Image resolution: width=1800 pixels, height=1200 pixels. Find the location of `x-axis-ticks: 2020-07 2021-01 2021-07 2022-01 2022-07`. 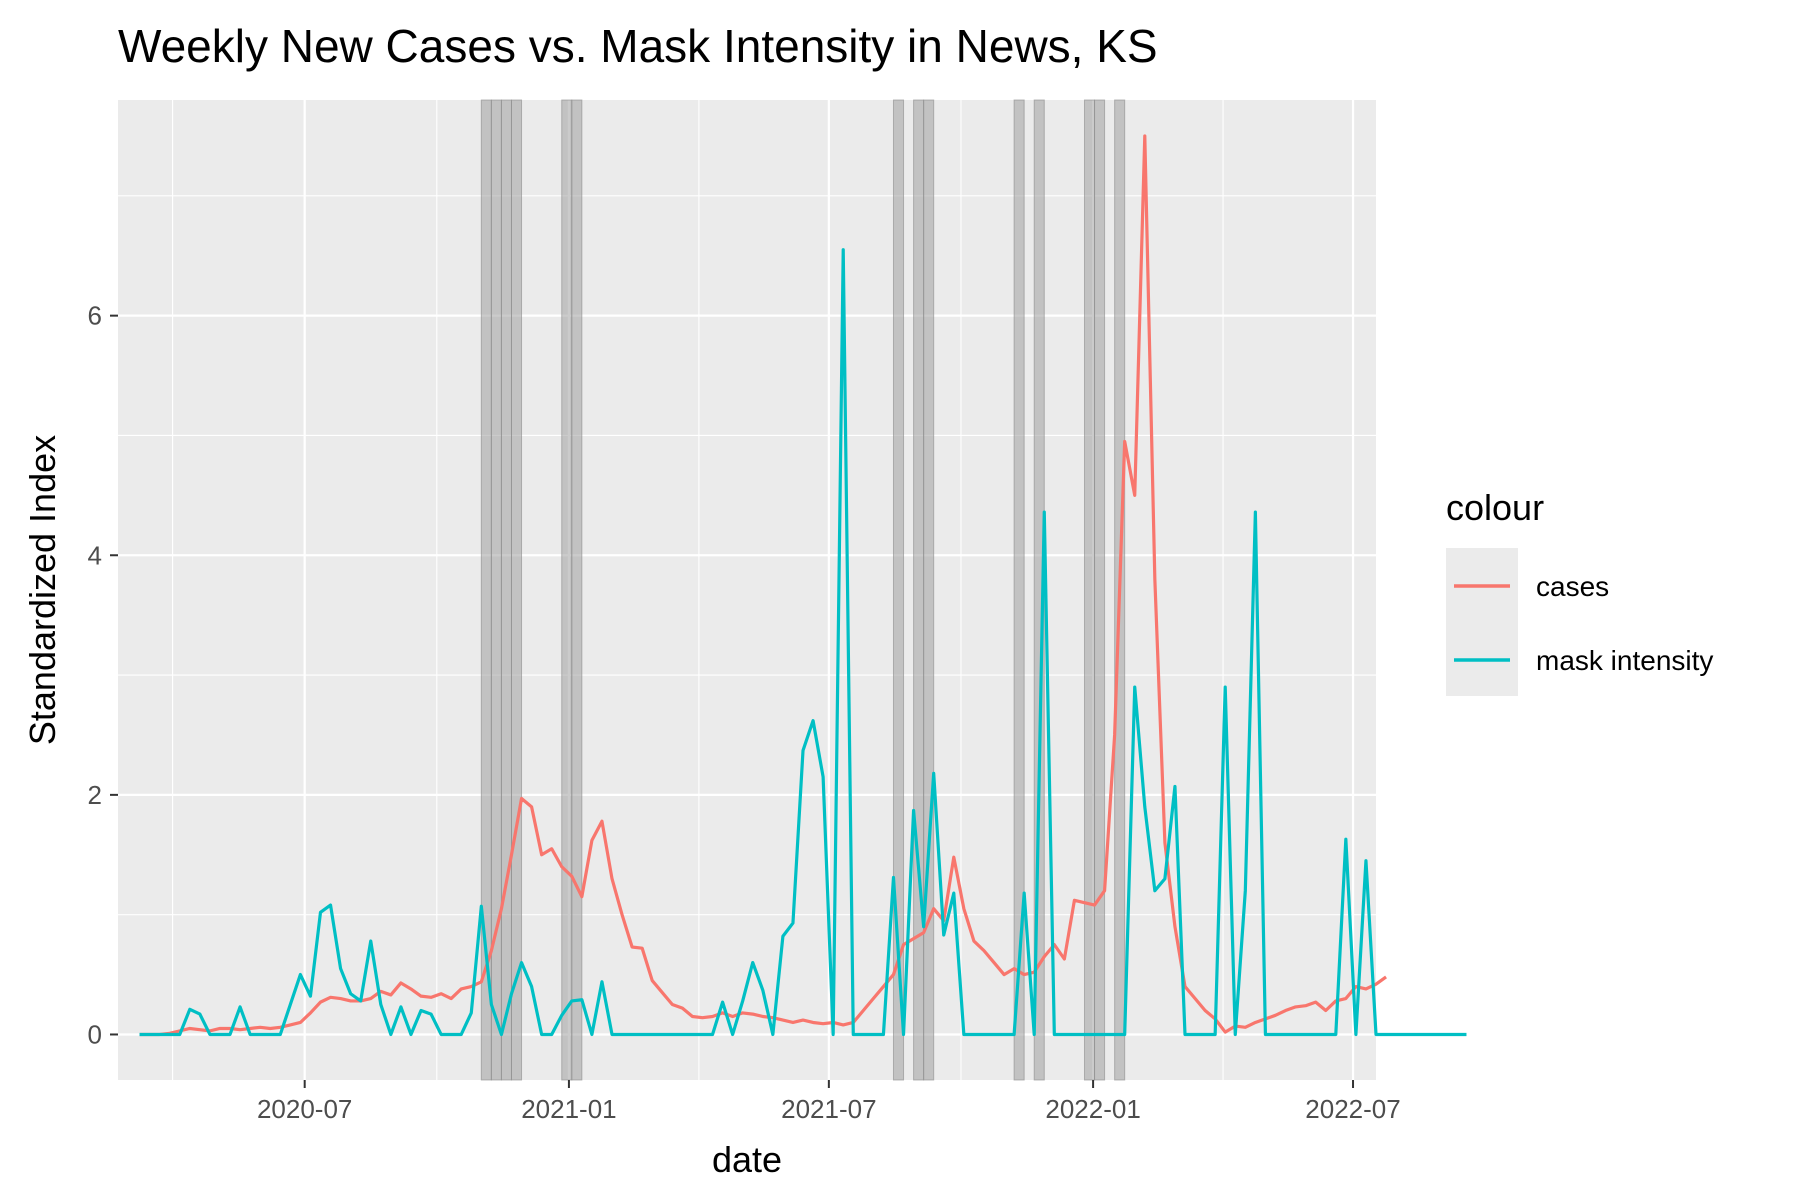

x-axis-ticks: 2020-07 2021-01 2021-07 2022-01 2022-07 is located at coordinates (829, 1102).